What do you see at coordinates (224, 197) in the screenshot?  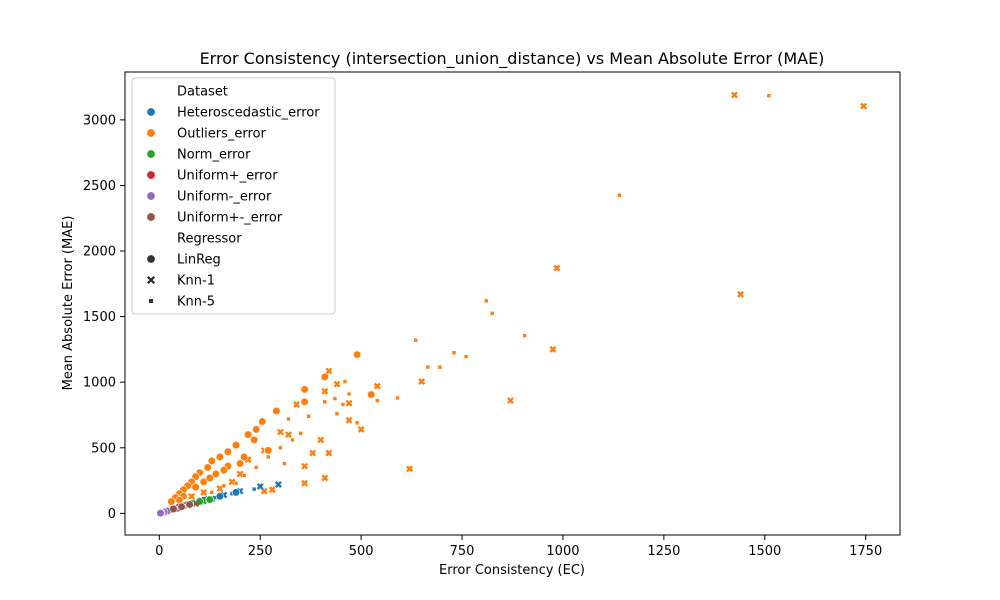 I see `legend-label: Uniform-_error` at bounding box center [224, 197].